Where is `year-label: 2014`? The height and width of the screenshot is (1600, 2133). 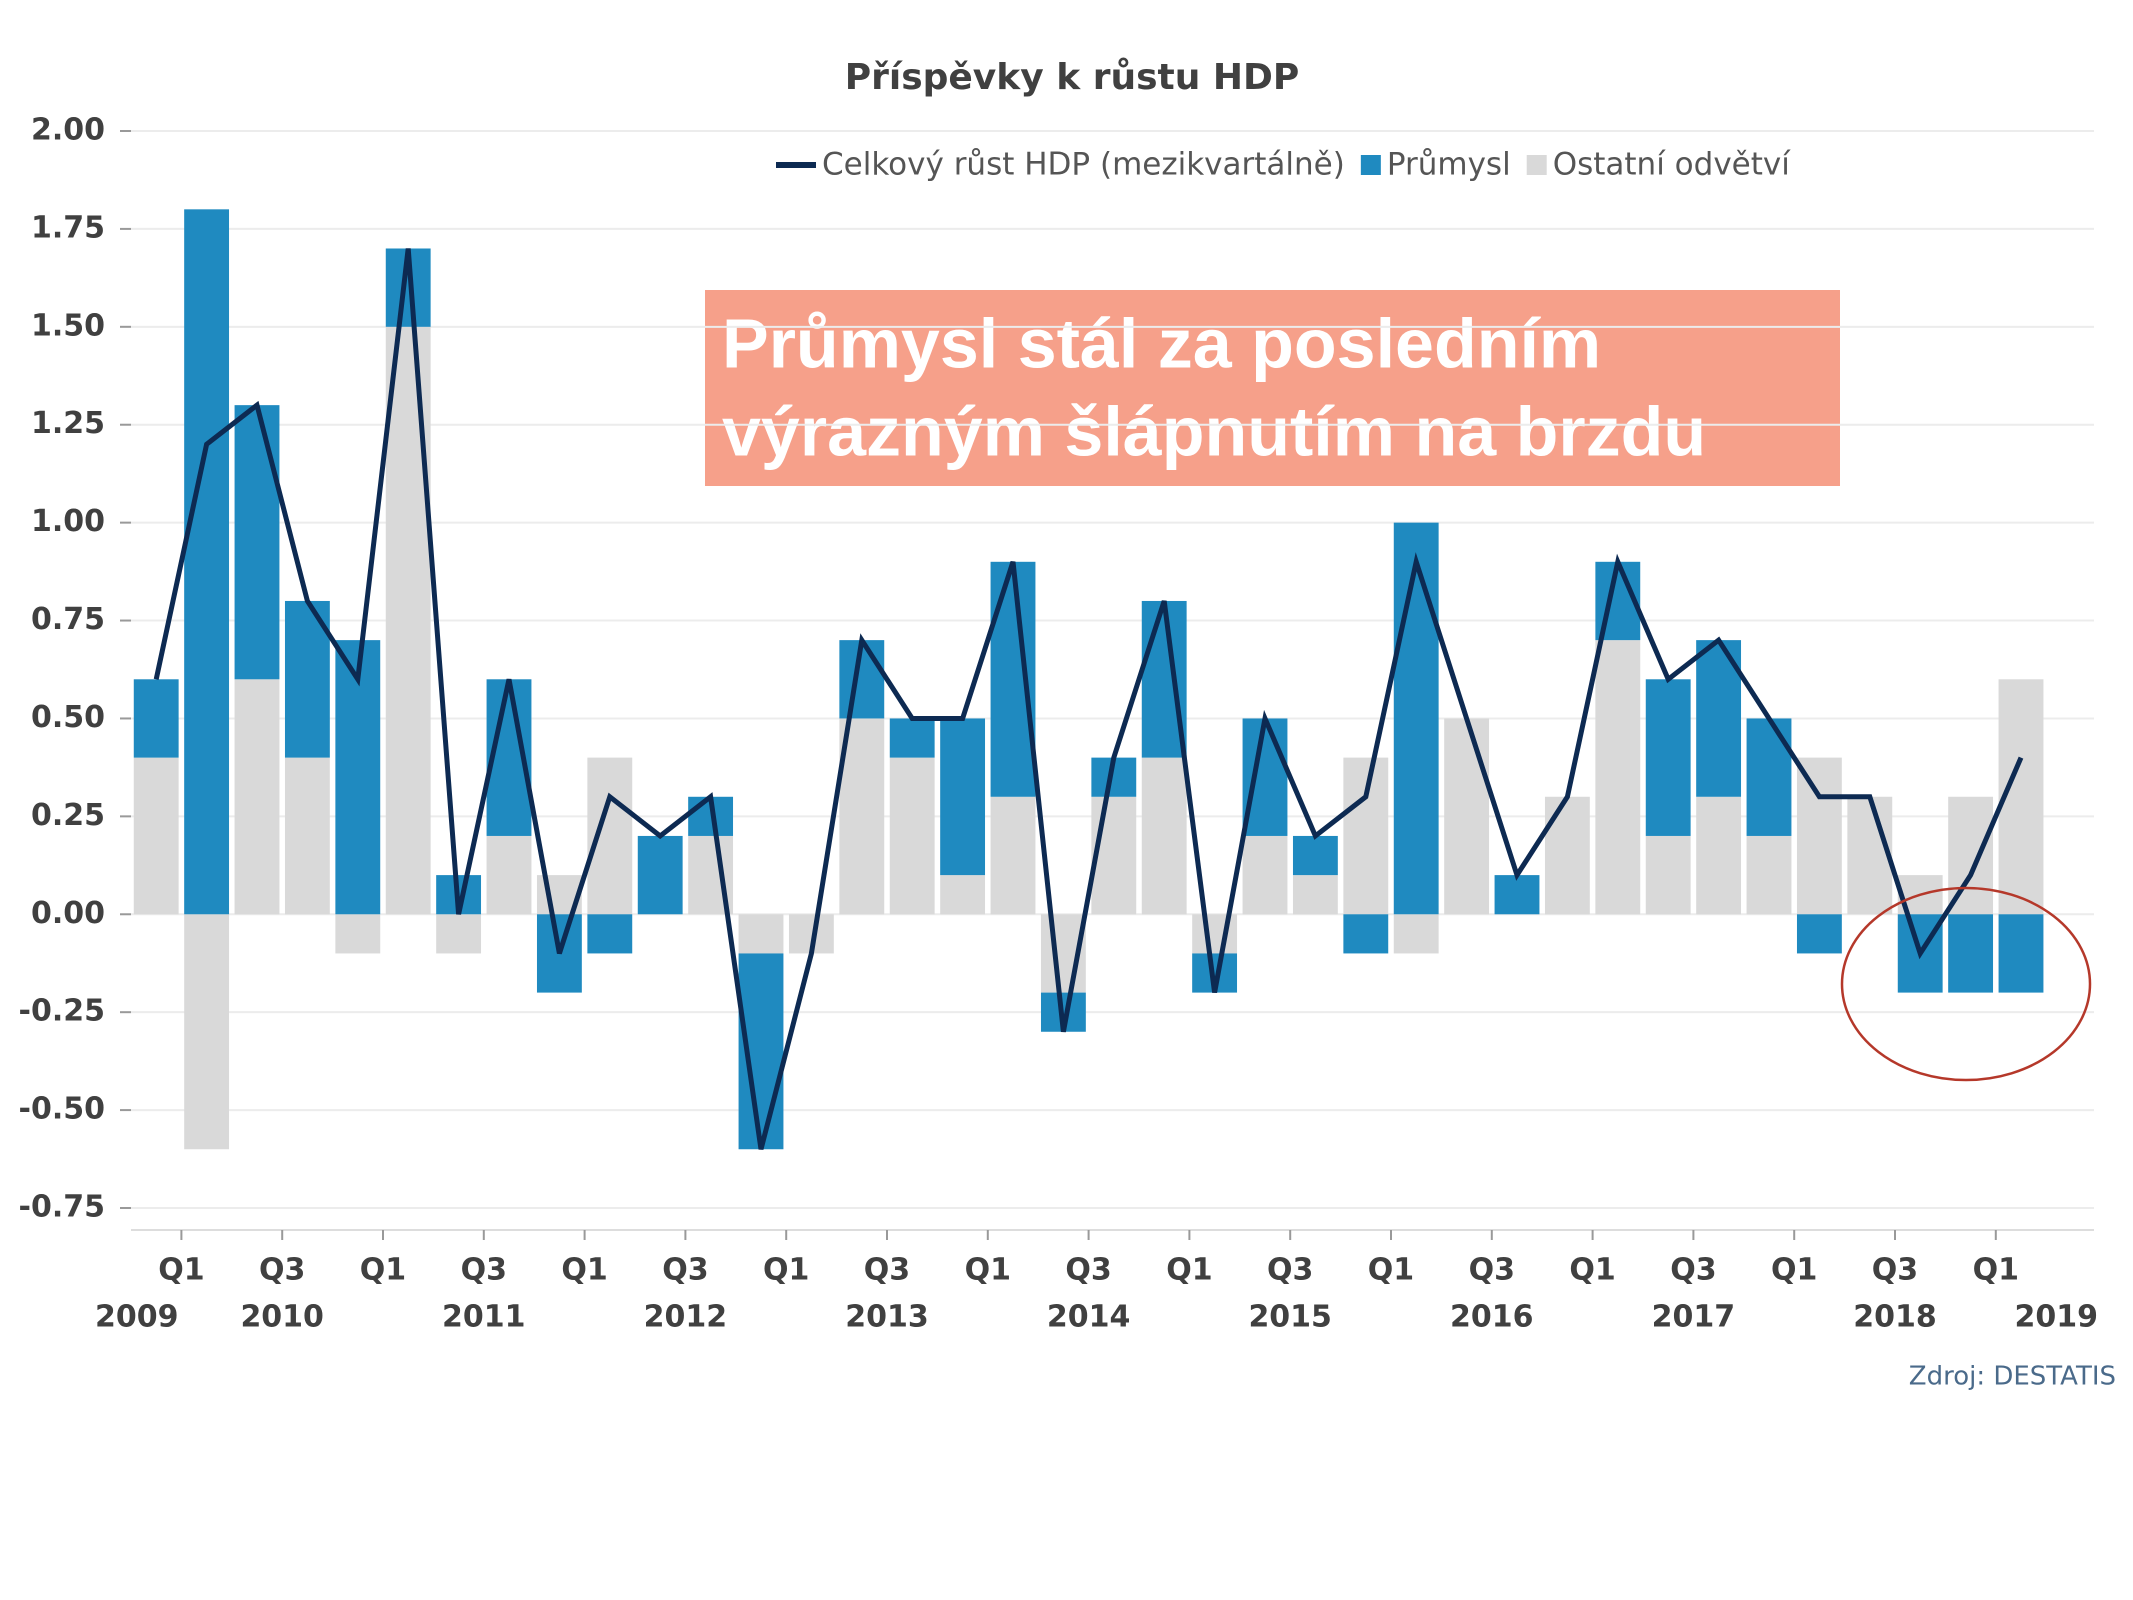 year-label: 2014 is located at coordinates (1089, 1317).